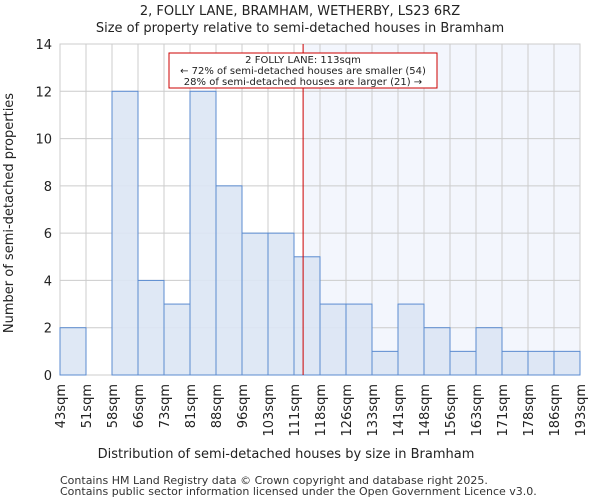 This screenshot has width=600, height=500. What do you see at coordinates (503, 410) in the screenshot?
I see `x-tick-label: 171sqm` at bounding box center [503, 410].